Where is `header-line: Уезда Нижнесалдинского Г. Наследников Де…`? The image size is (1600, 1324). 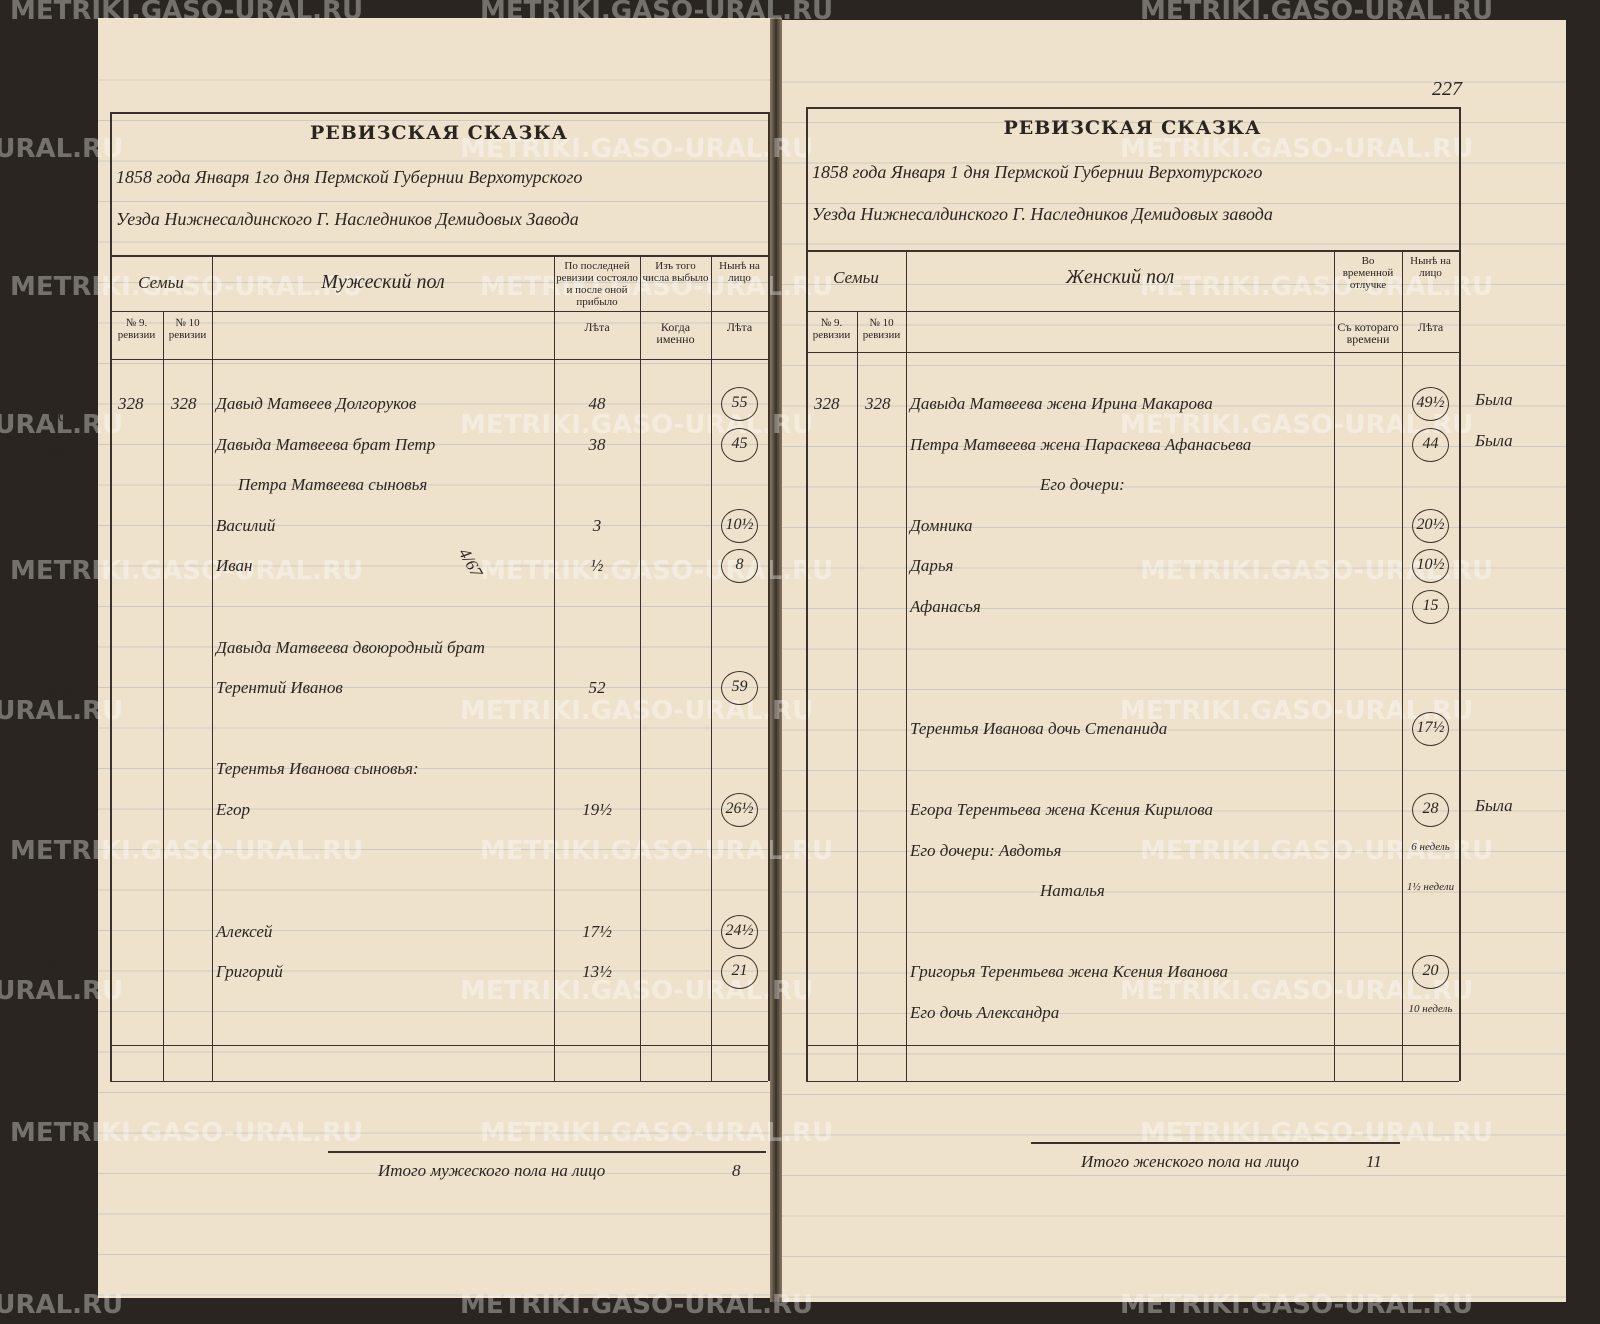 header-line: Уезда Нижнесалдинского Г. Наследников Де… is located at coordinates (1042, 214).